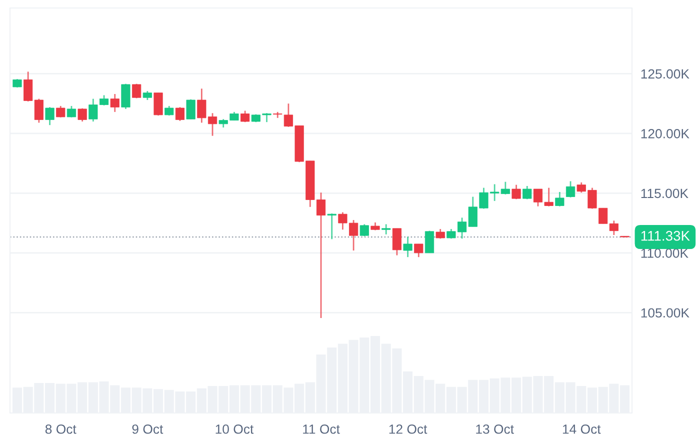 The height and width of the screenshot is (443, 700). Describe the element at coordinates (581, 429) in the screenshot. I see `x-tick-label: 14 Oct` at that location.